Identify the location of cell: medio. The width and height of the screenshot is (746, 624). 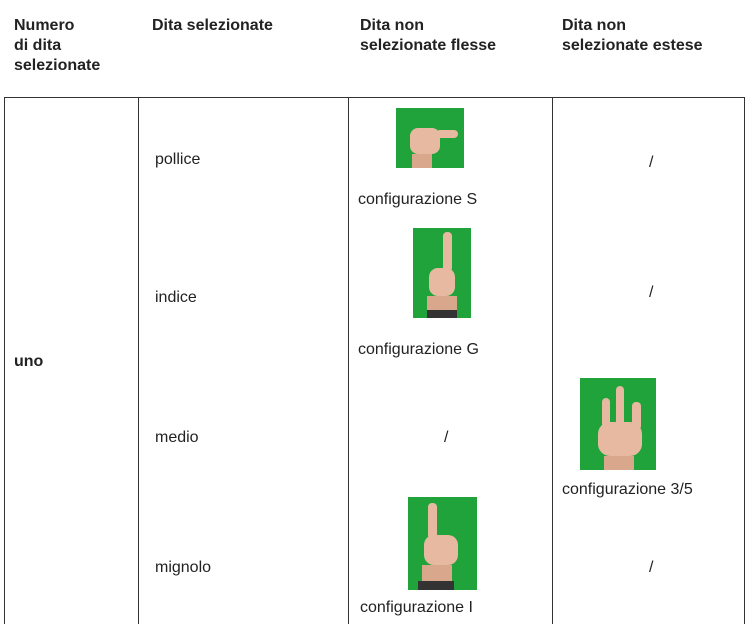
(177, 437).